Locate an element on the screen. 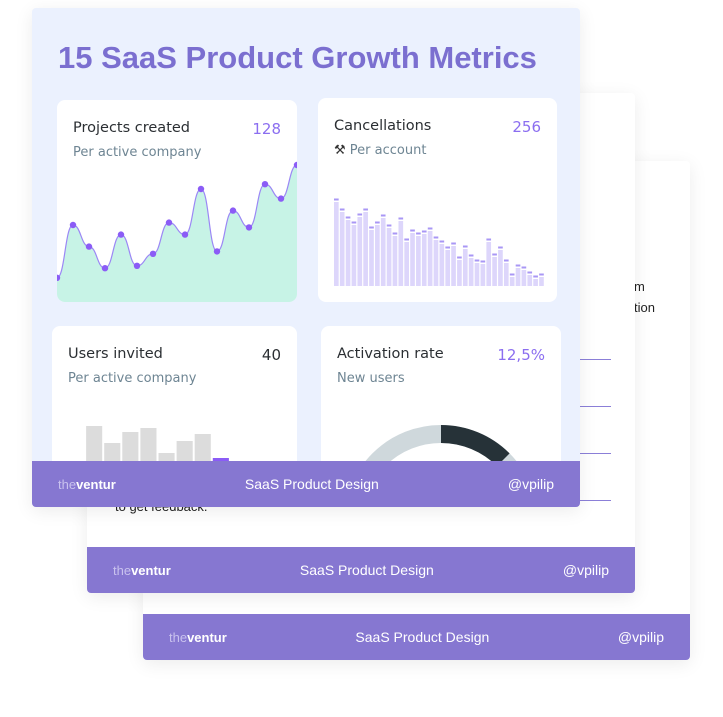 The image size is (723, 717). metric-card-projects: Projects created 128 Per active company is located at coordinates (177, 201).